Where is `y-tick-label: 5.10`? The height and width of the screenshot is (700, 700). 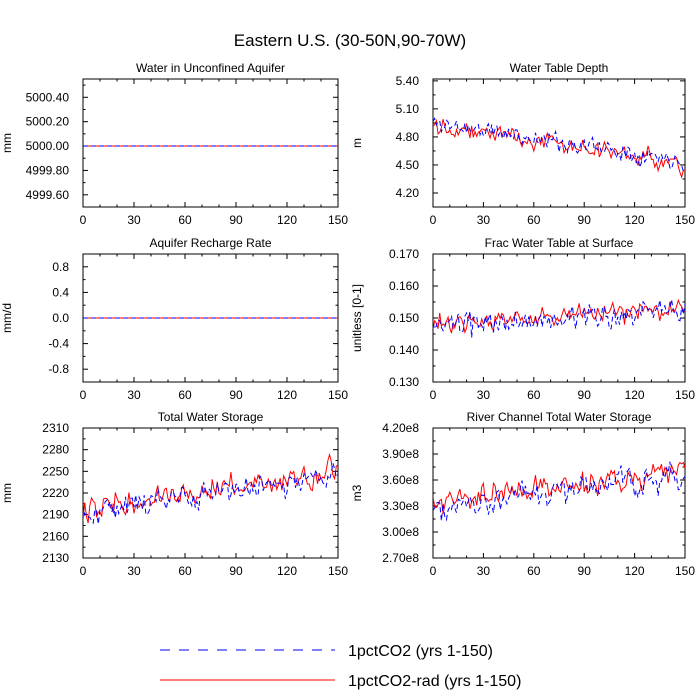 y-tick-label: 5.10 is located at coordinates (408, 109).